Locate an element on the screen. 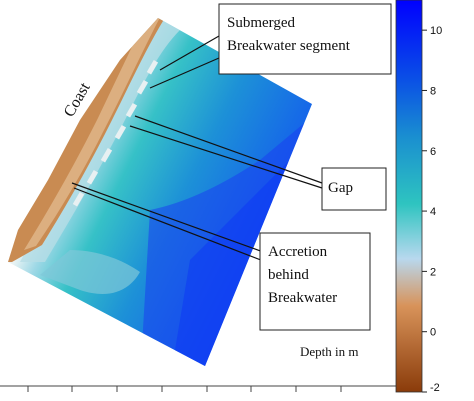  colorbar-tick-label: 0 is located at coordinates (433, 333).